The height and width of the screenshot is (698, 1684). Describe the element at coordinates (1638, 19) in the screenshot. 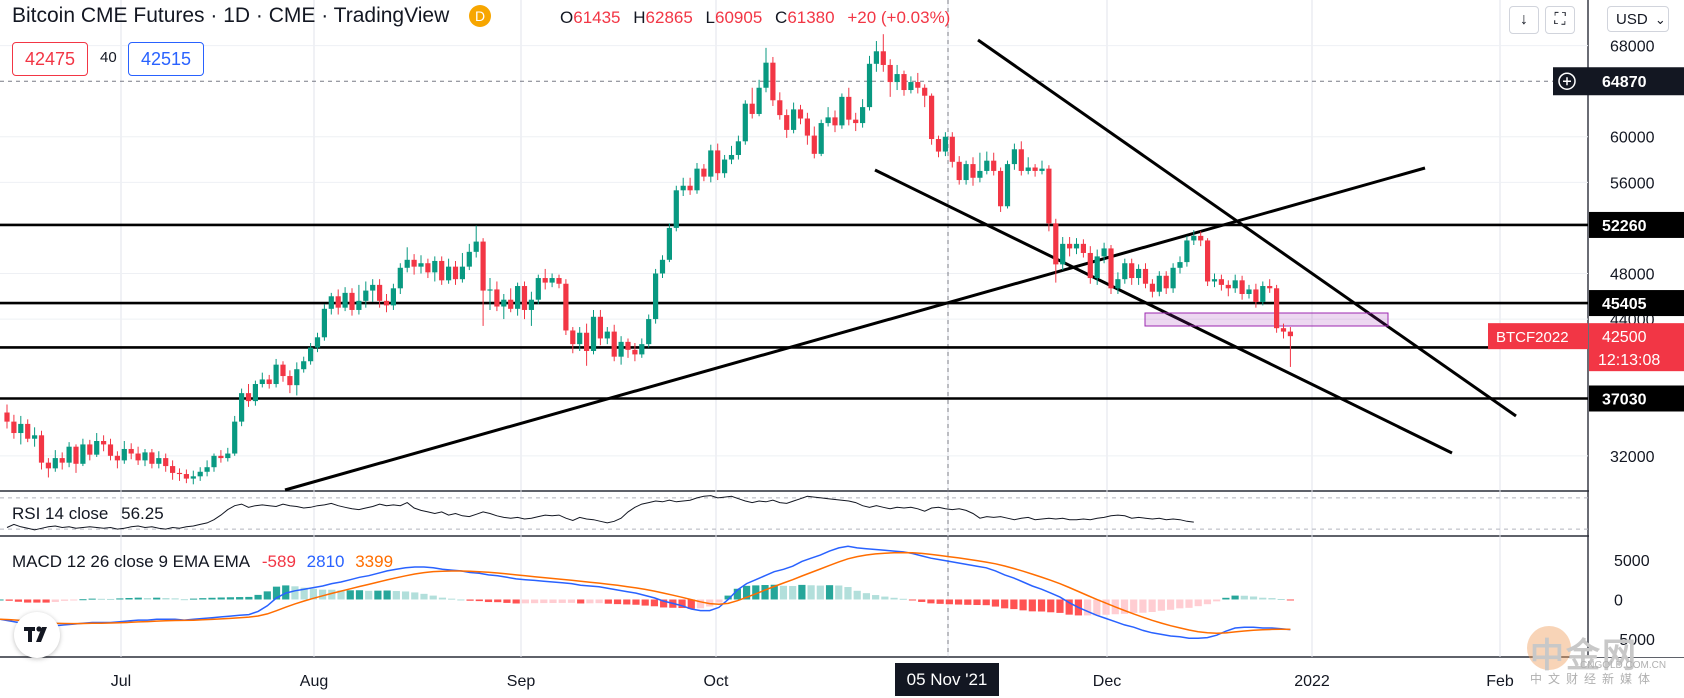

I see `currency-select: USD ⌄` at that location.